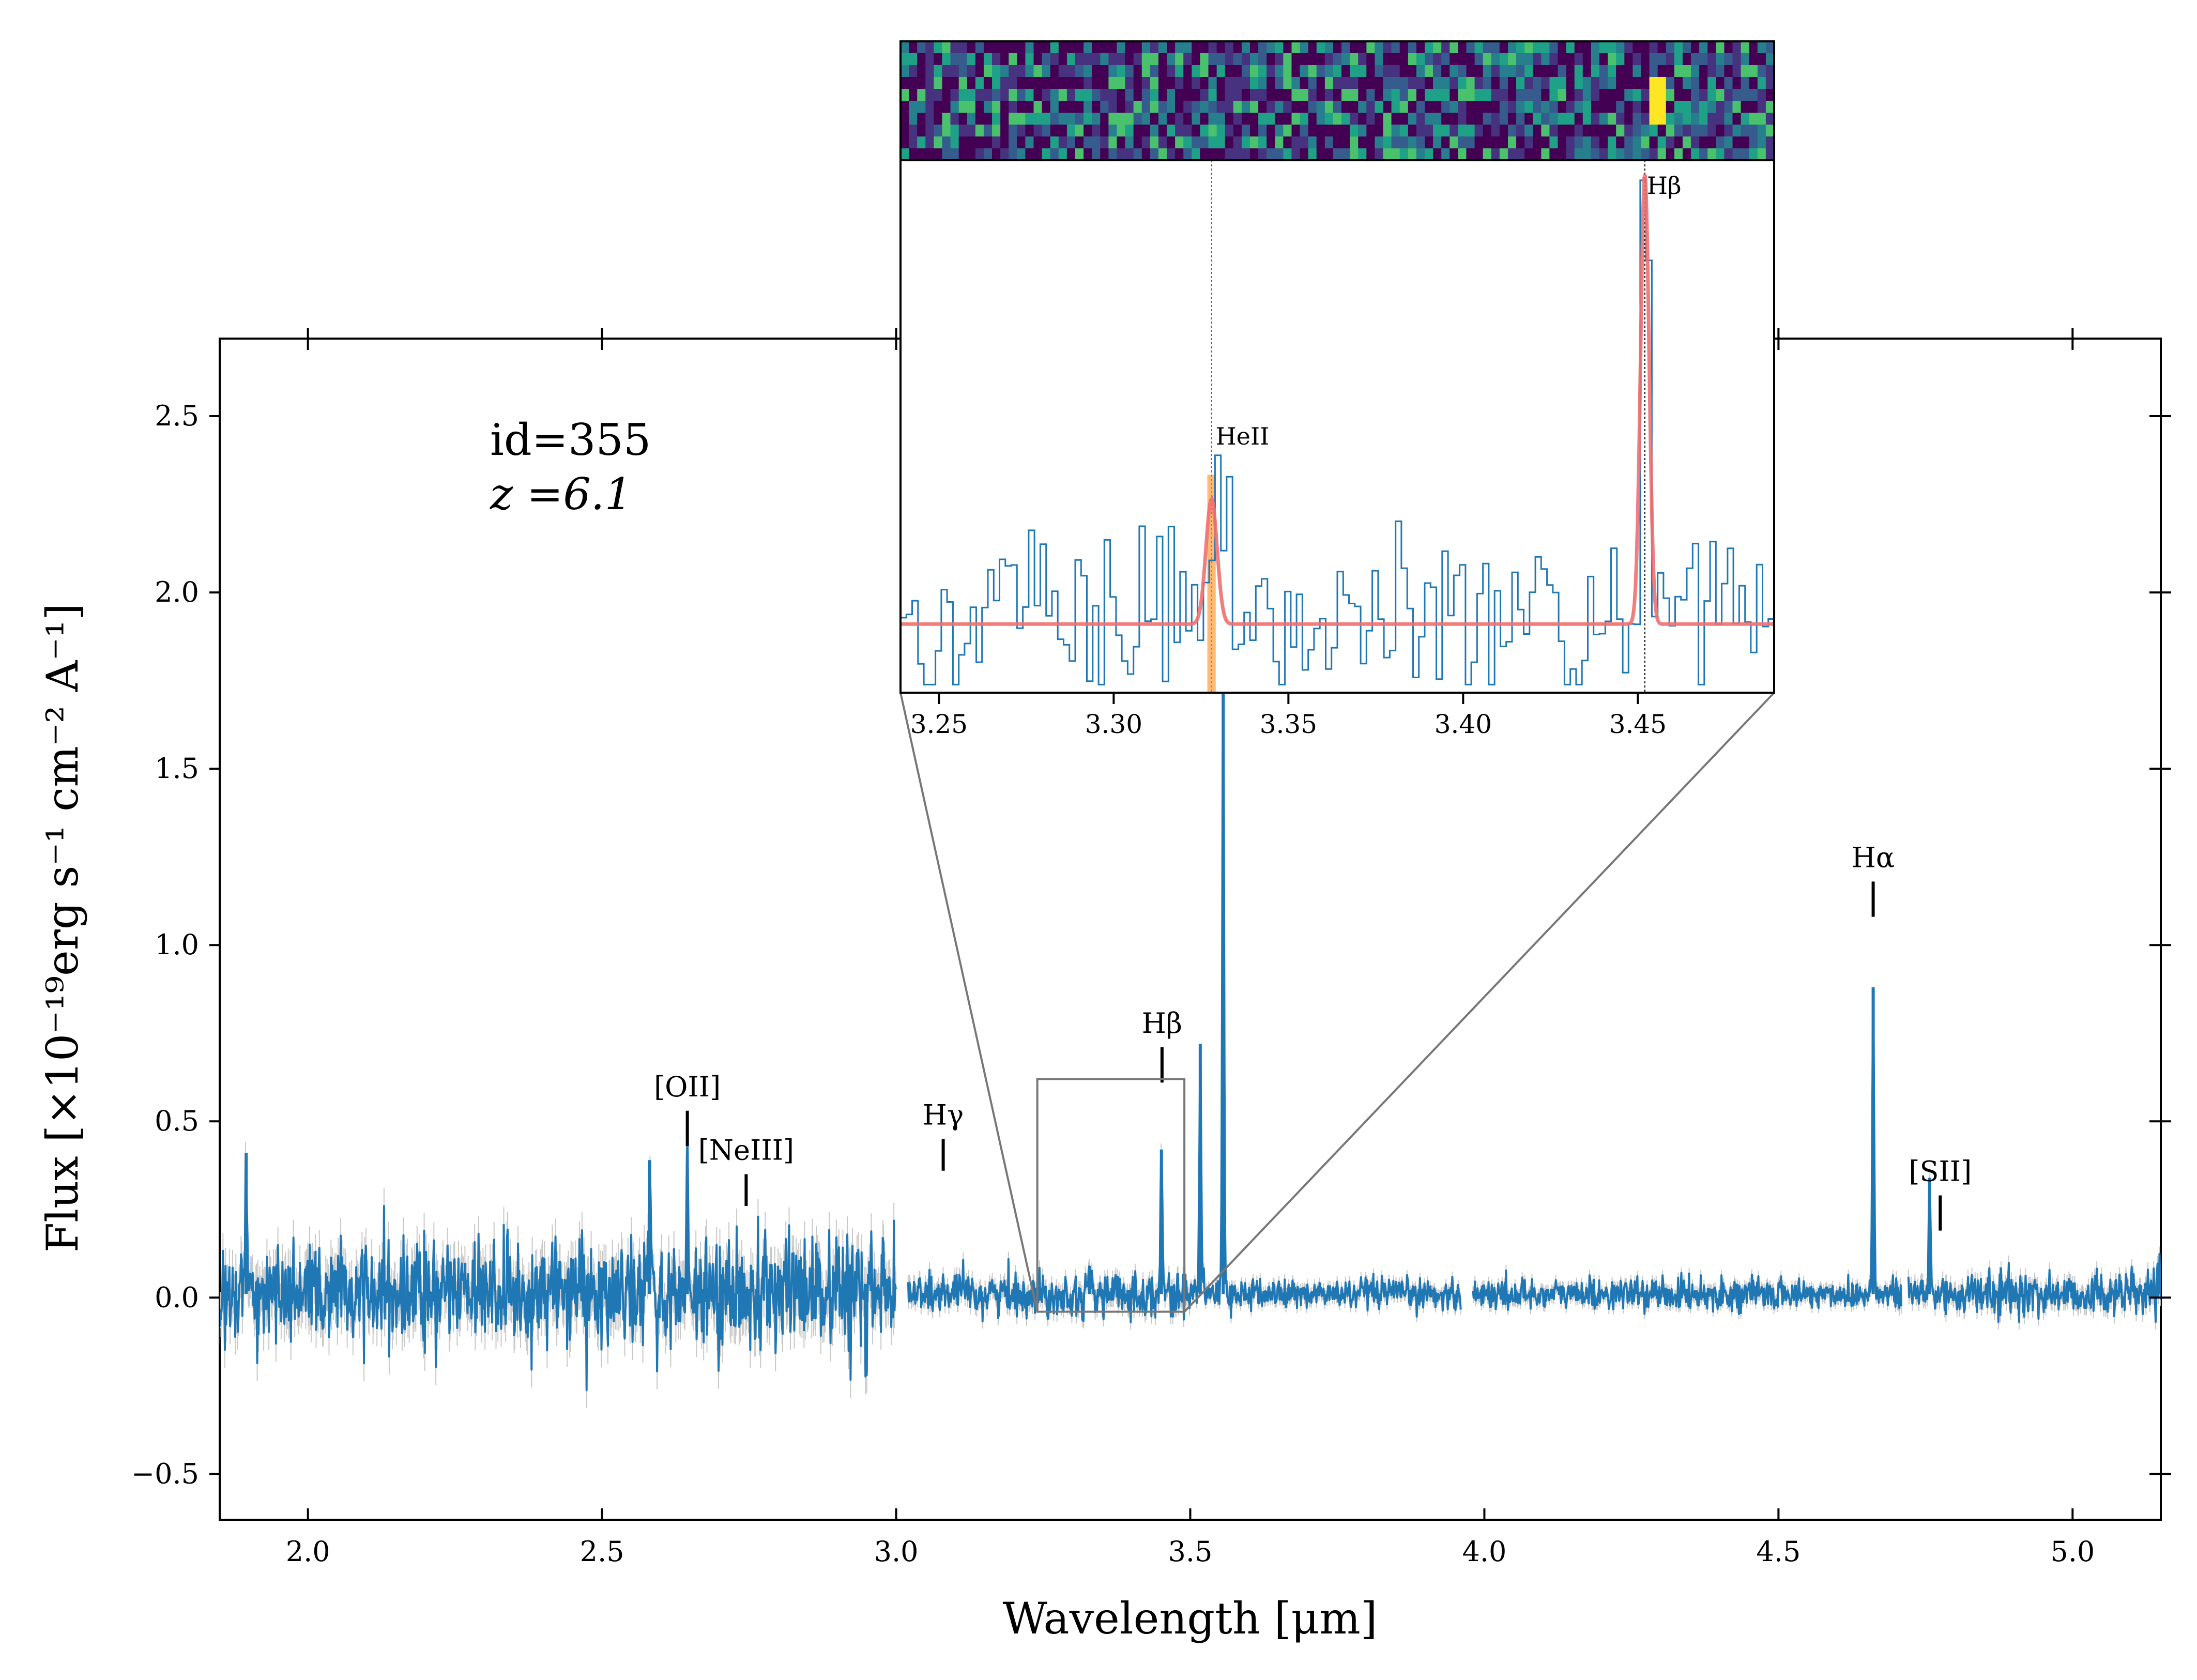  Describe the element at coordinates (1873, 857) in the screenshot. I see `line-marker-label: Hα` at that location.